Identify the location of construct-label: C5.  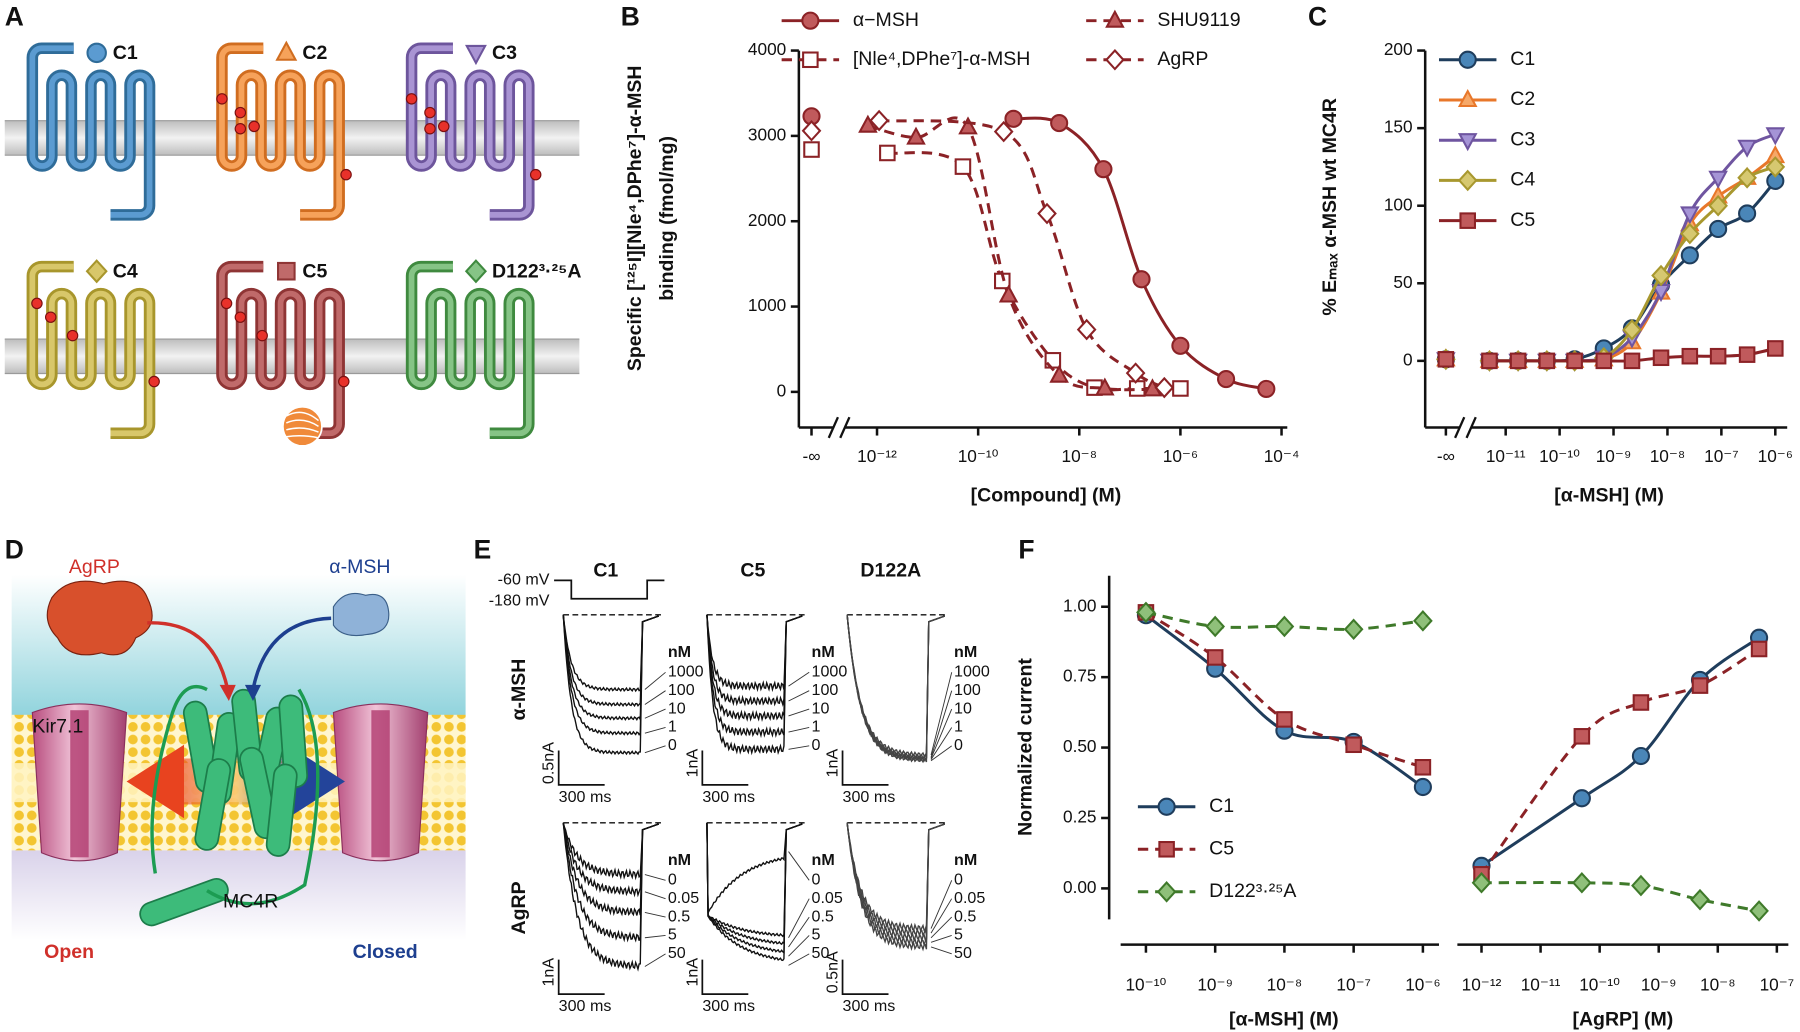
(314, 272).